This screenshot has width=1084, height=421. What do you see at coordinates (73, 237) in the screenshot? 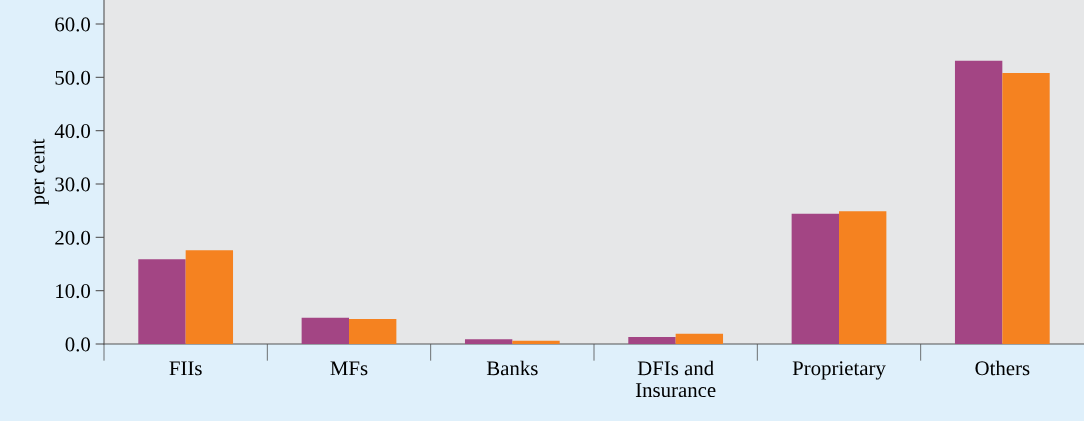
I see `y-tick-label: 20.0` at bounding box center [73, 237].